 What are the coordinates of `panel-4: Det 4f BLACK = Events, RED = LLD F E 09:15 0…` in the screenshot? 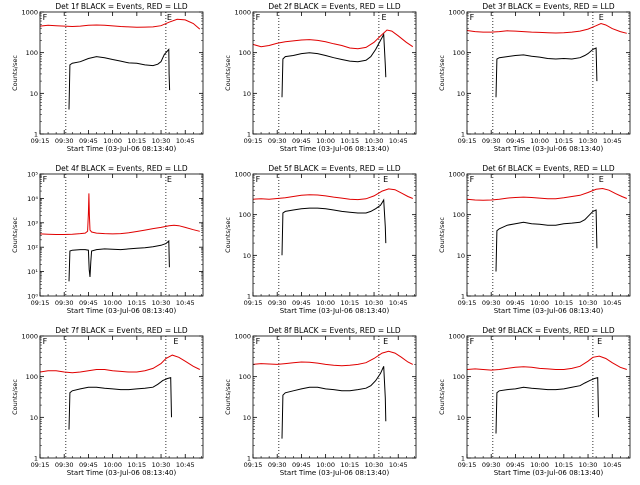 It's located at (107, 239).